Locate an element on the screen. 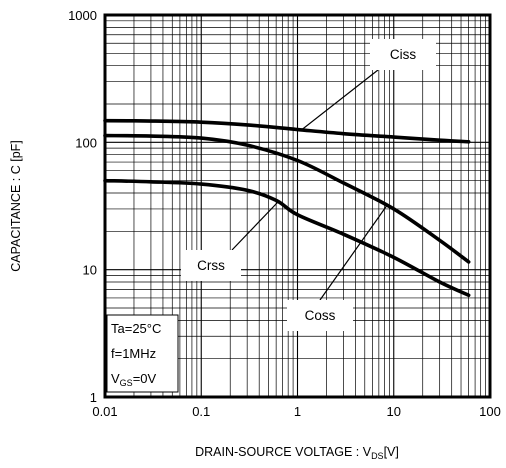 The image size is (506, 468). callout-box-ciss is located at coordinates (403, 54).